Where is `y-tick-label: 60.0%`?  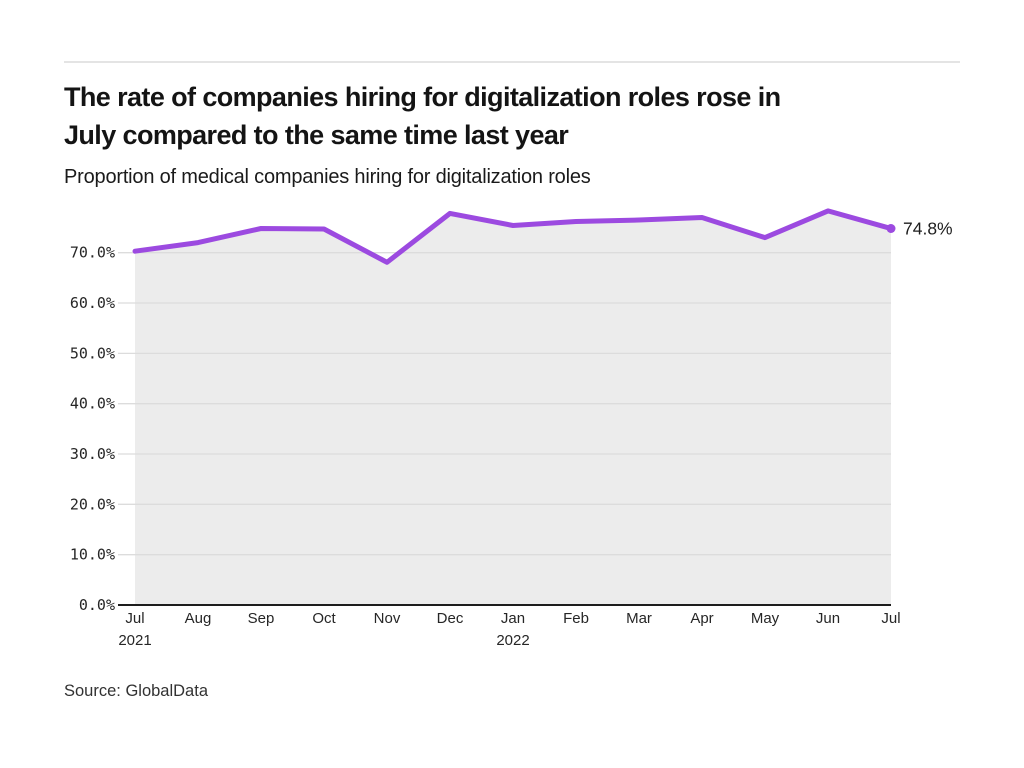 y-tick-label: 60.0% is located at coordinates (92, 303).